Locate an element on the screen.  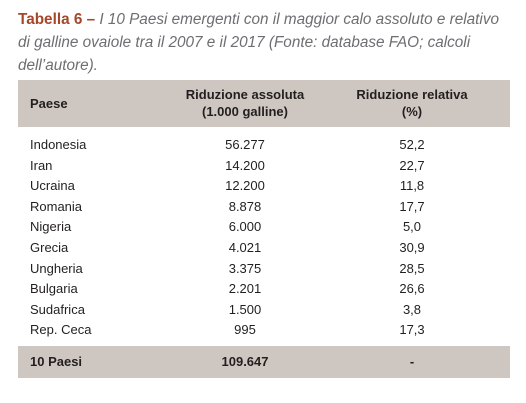
cell: 5,0 is located at coordinates (412, 227).